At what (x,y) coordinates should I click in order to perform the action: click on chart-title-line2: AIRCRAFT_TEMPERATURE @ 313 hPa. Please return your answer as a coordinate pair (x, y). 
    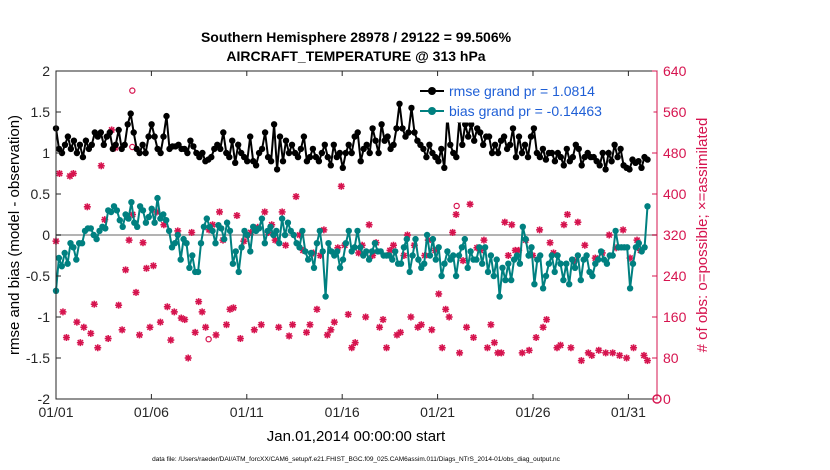
    Looking at the image, I should click on (355, 56).